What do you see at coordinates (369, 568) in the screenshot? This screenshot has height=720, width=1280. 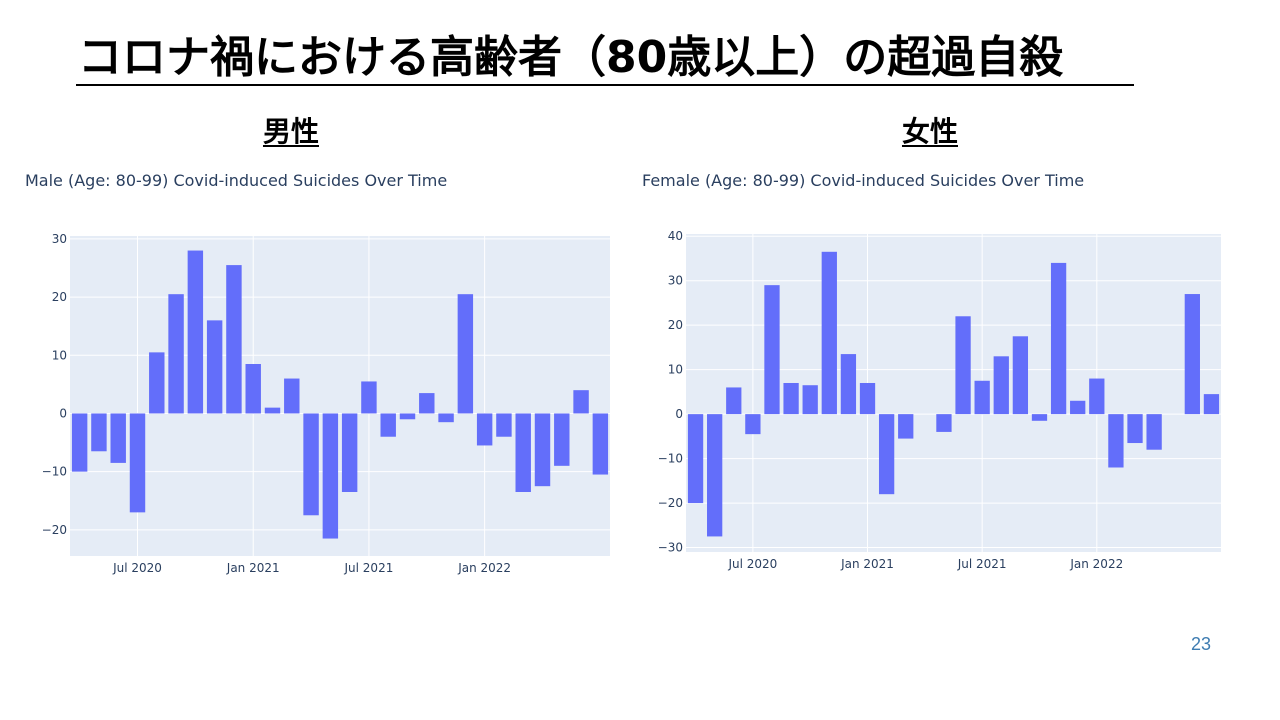 I see `male-xtick-label: Jul 2021` at bounding box center [369, 568].